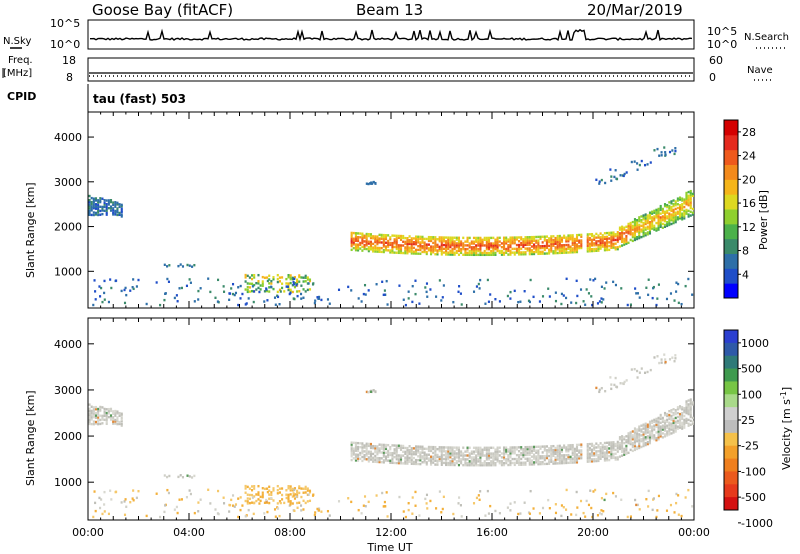 The height and width of the screenshot is (554, 800). I want to click on power-colorbar-swatch, so click(731, 291).